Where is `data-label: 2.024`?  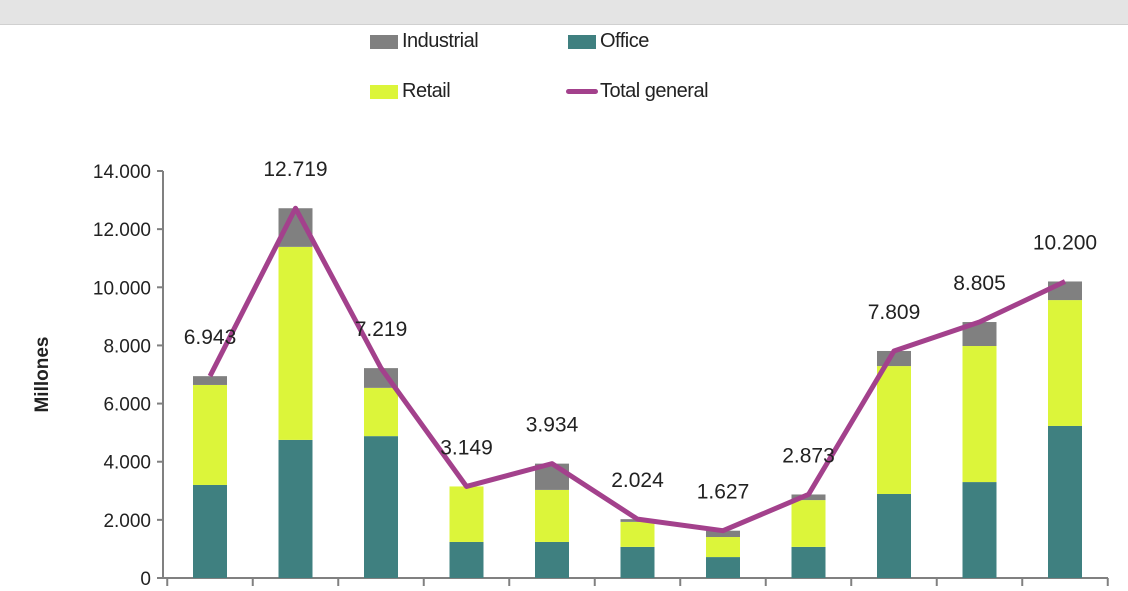 data-label: 2.024 is located at coordinates (637, 480).